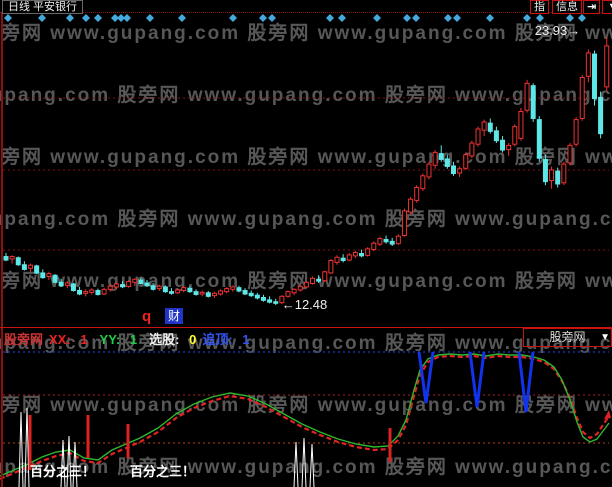 This screenshot has height=487, width=612. Describe the element at coordinates (110, 339) in the screenshot. I see `yy-label: YY:` at that location.